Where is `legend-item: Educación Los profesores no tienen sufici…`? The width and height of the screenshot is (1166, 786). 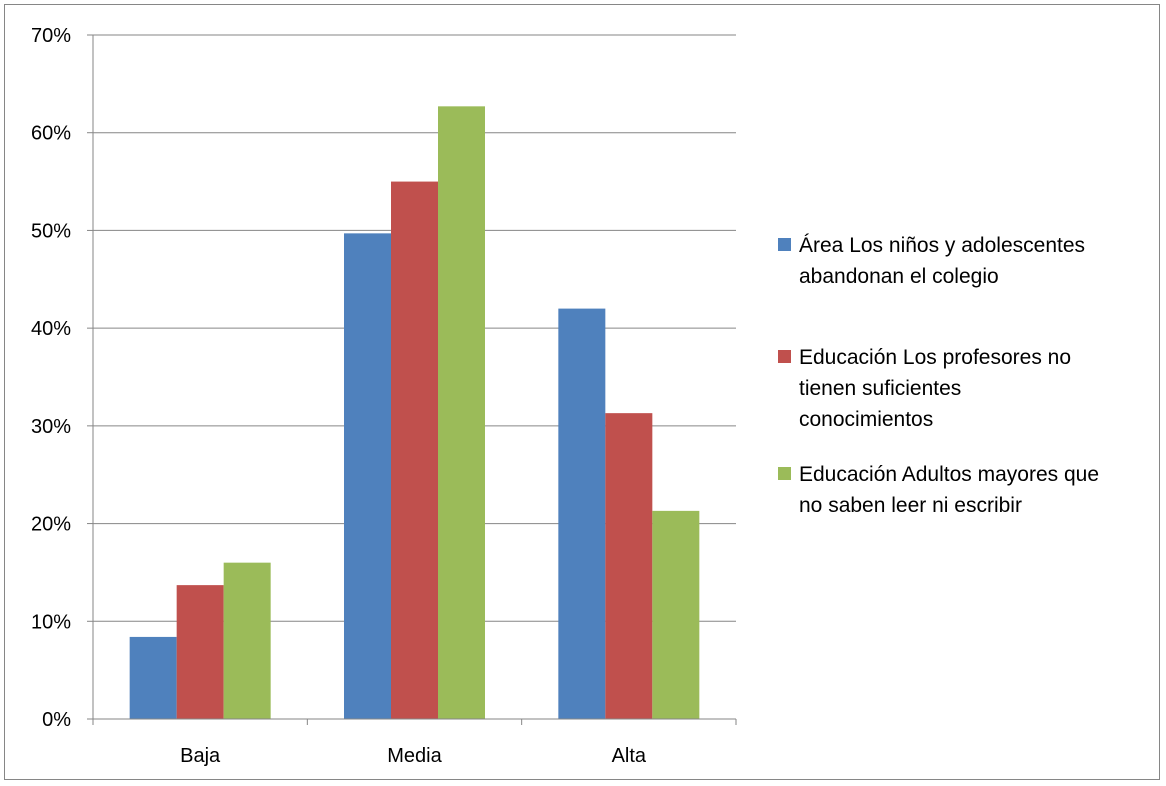 legend-item: Educación Los profesores no tienen sufici… is located at coordinates (924, 388).